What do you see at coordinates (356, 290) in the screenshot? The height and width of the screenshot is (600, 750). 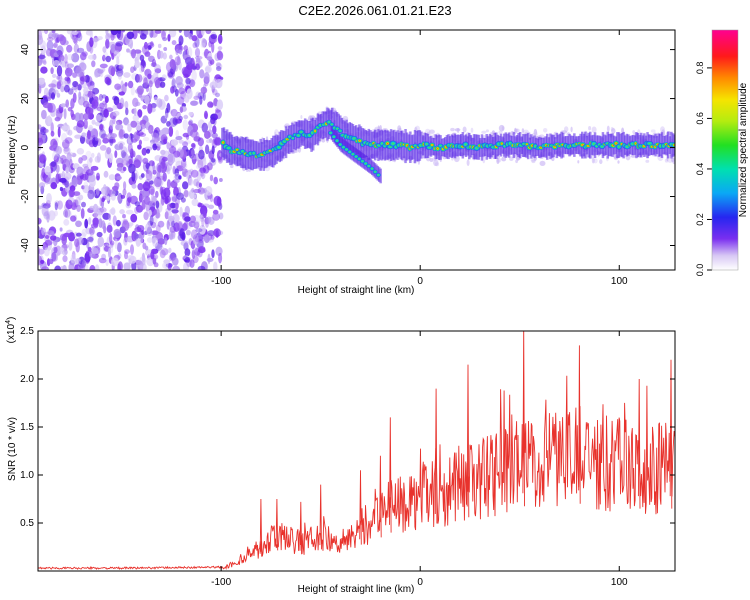 I see `spectrogram-xlabel: Height of straight line (km)` at bounding box center [356, 290].